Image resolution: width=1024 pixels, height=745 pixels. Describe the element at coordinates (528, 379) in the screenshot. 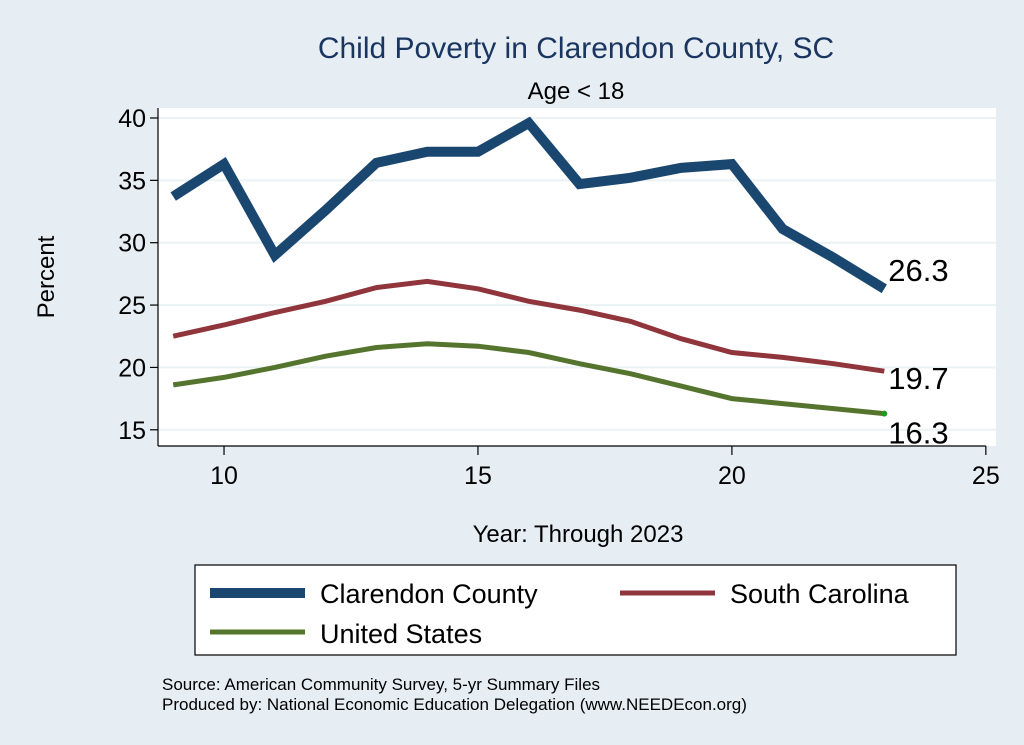

I see `series-line-united-states` at that location.